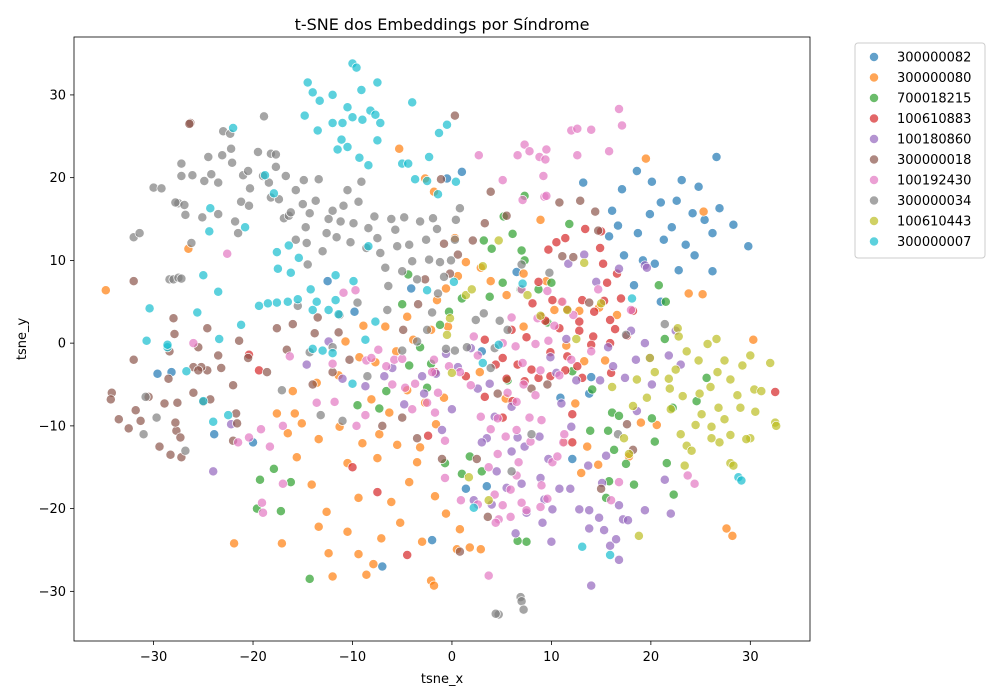  Describe the element at coordinates (934, 160) in the screenshot. I see `legend-label: 300000018` at that location.